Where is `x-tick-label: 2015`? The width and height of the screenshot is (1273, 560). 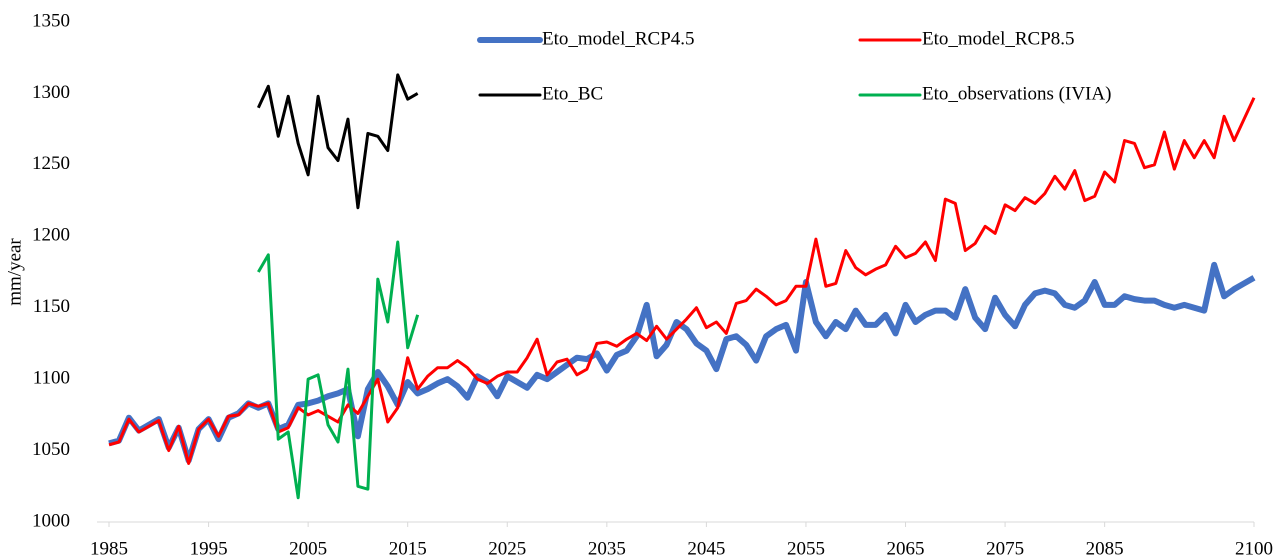 x-tick-label: 2015 is located at coordinates (408, 548).